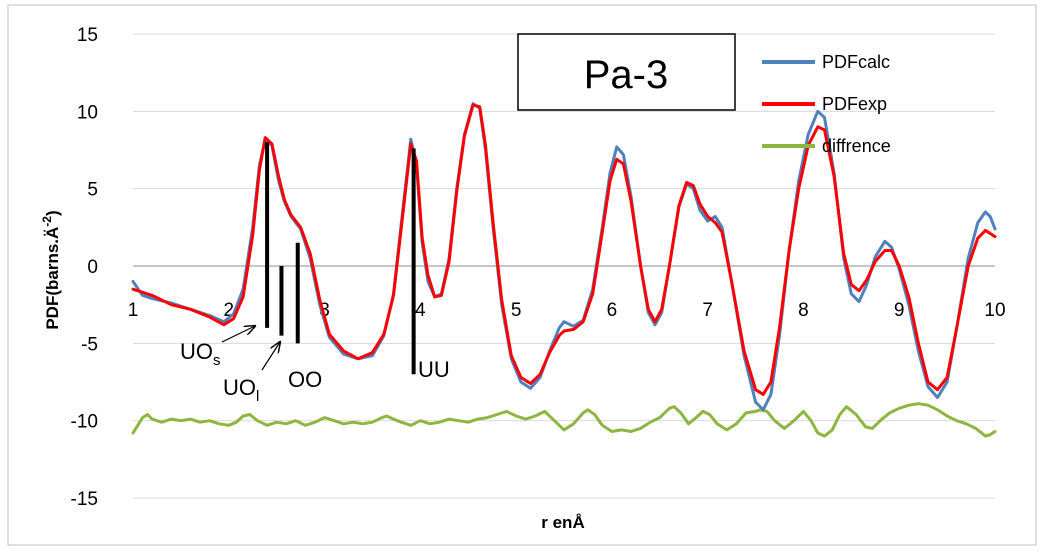  Describe the element at coordinates (994, 310) in the screenshot. I see `x-tick-label: 10` at that location.